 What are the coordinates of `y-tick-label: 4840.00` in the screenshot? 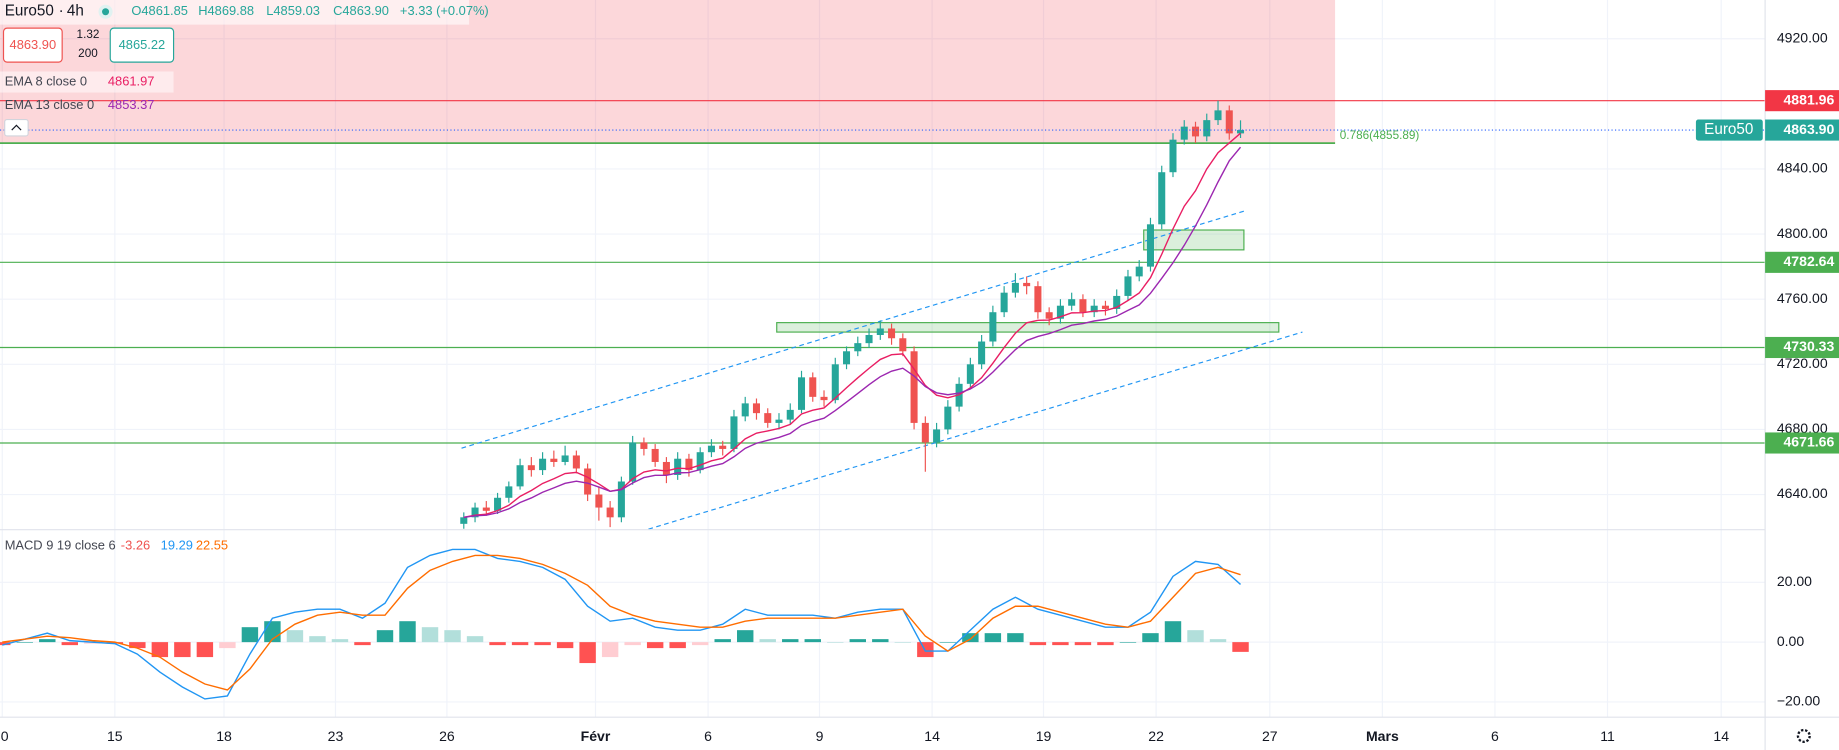 It's located at (1802, 168).